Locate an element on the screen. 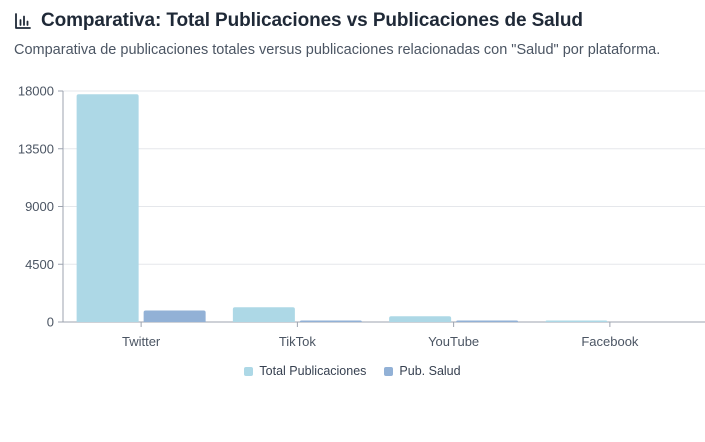 This screenshot has width=705, height=442. bar-total-publicaciones-tiktok is located at coordinates (263, 314).